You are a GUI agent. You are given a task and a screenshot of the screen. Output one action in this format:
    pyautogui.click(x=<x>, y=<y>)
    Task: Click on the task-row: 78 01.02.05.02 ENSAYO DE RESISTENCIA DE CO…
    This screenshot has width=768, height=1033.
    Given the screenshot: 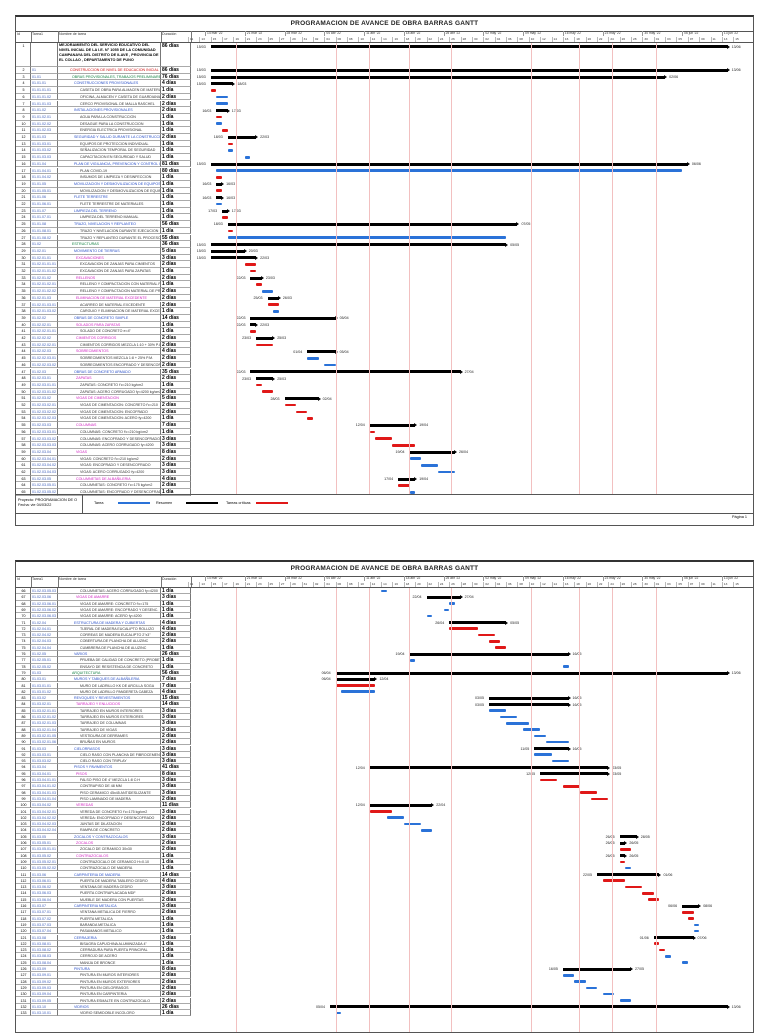 What is the action you would take?
    pyautogui.click(x=384, y=666)
    